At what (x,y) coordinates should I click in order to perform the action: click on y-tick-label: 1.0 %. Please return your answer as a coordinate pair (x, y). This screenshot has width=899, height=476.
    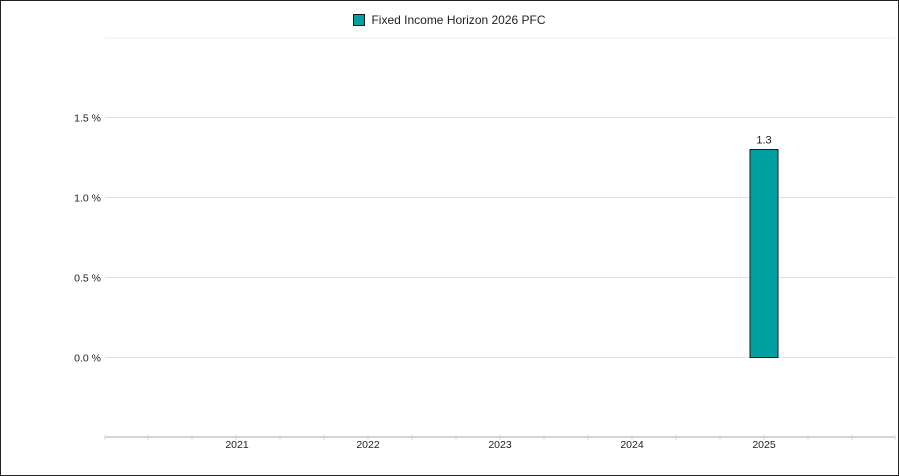
    Looking at the image, I should click on (87, 199).